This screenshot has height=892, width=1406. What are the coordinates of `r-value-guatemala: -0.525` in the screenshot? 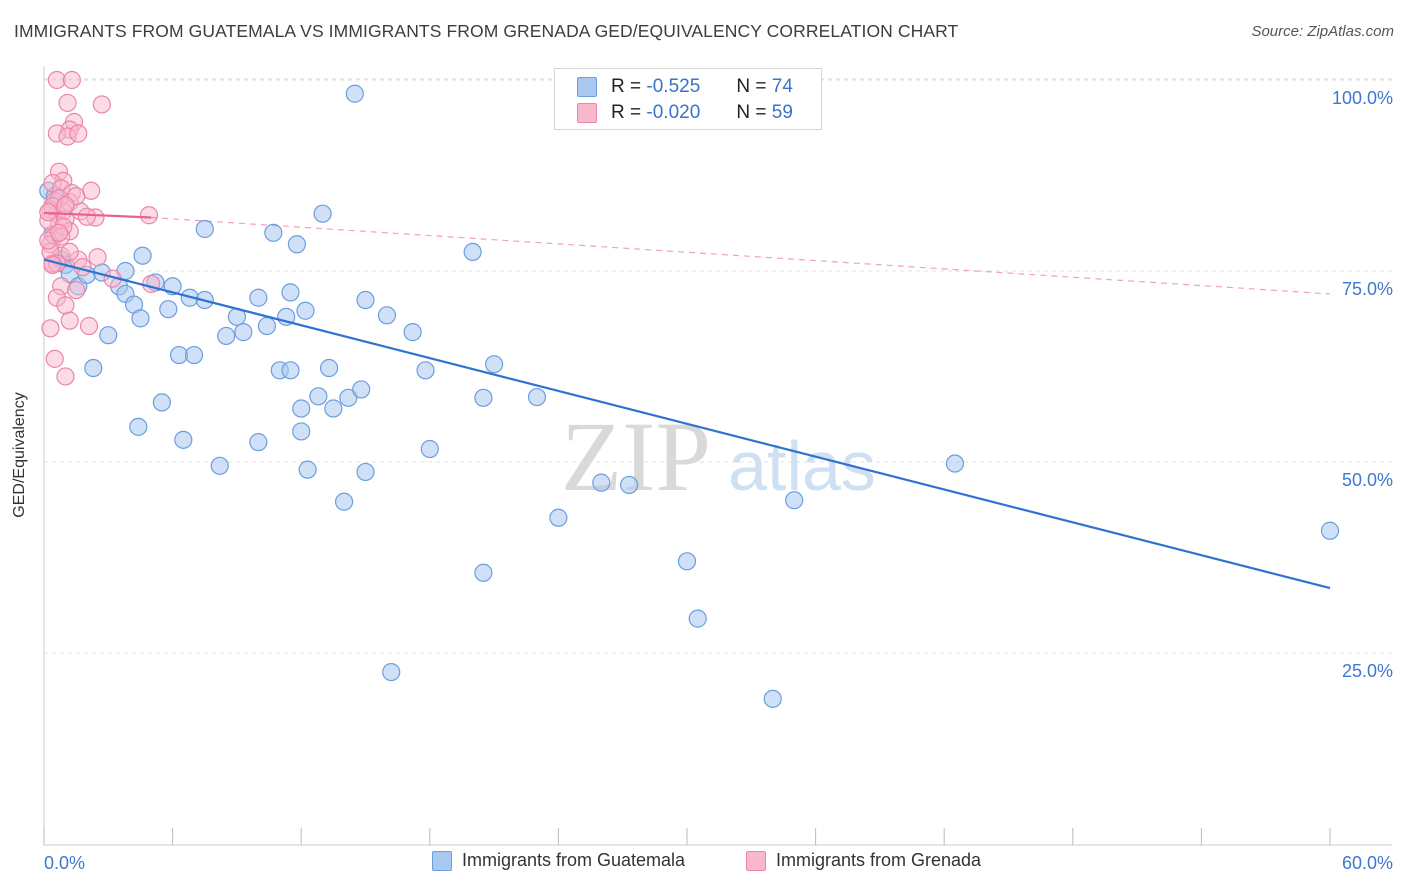 It's located at (673, 86).